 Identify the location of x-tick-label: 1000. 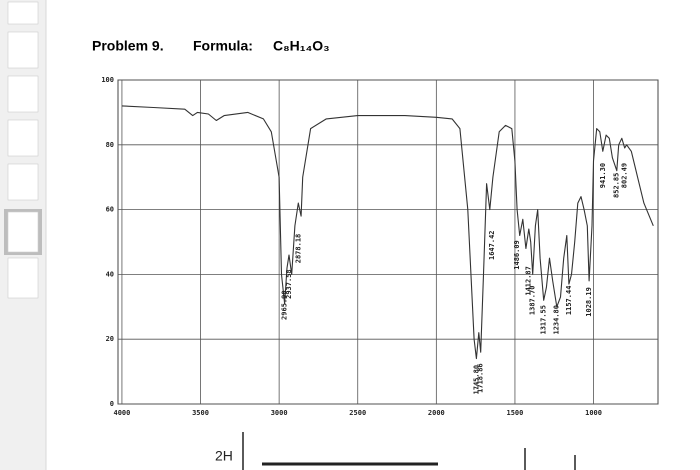
(593, 413).